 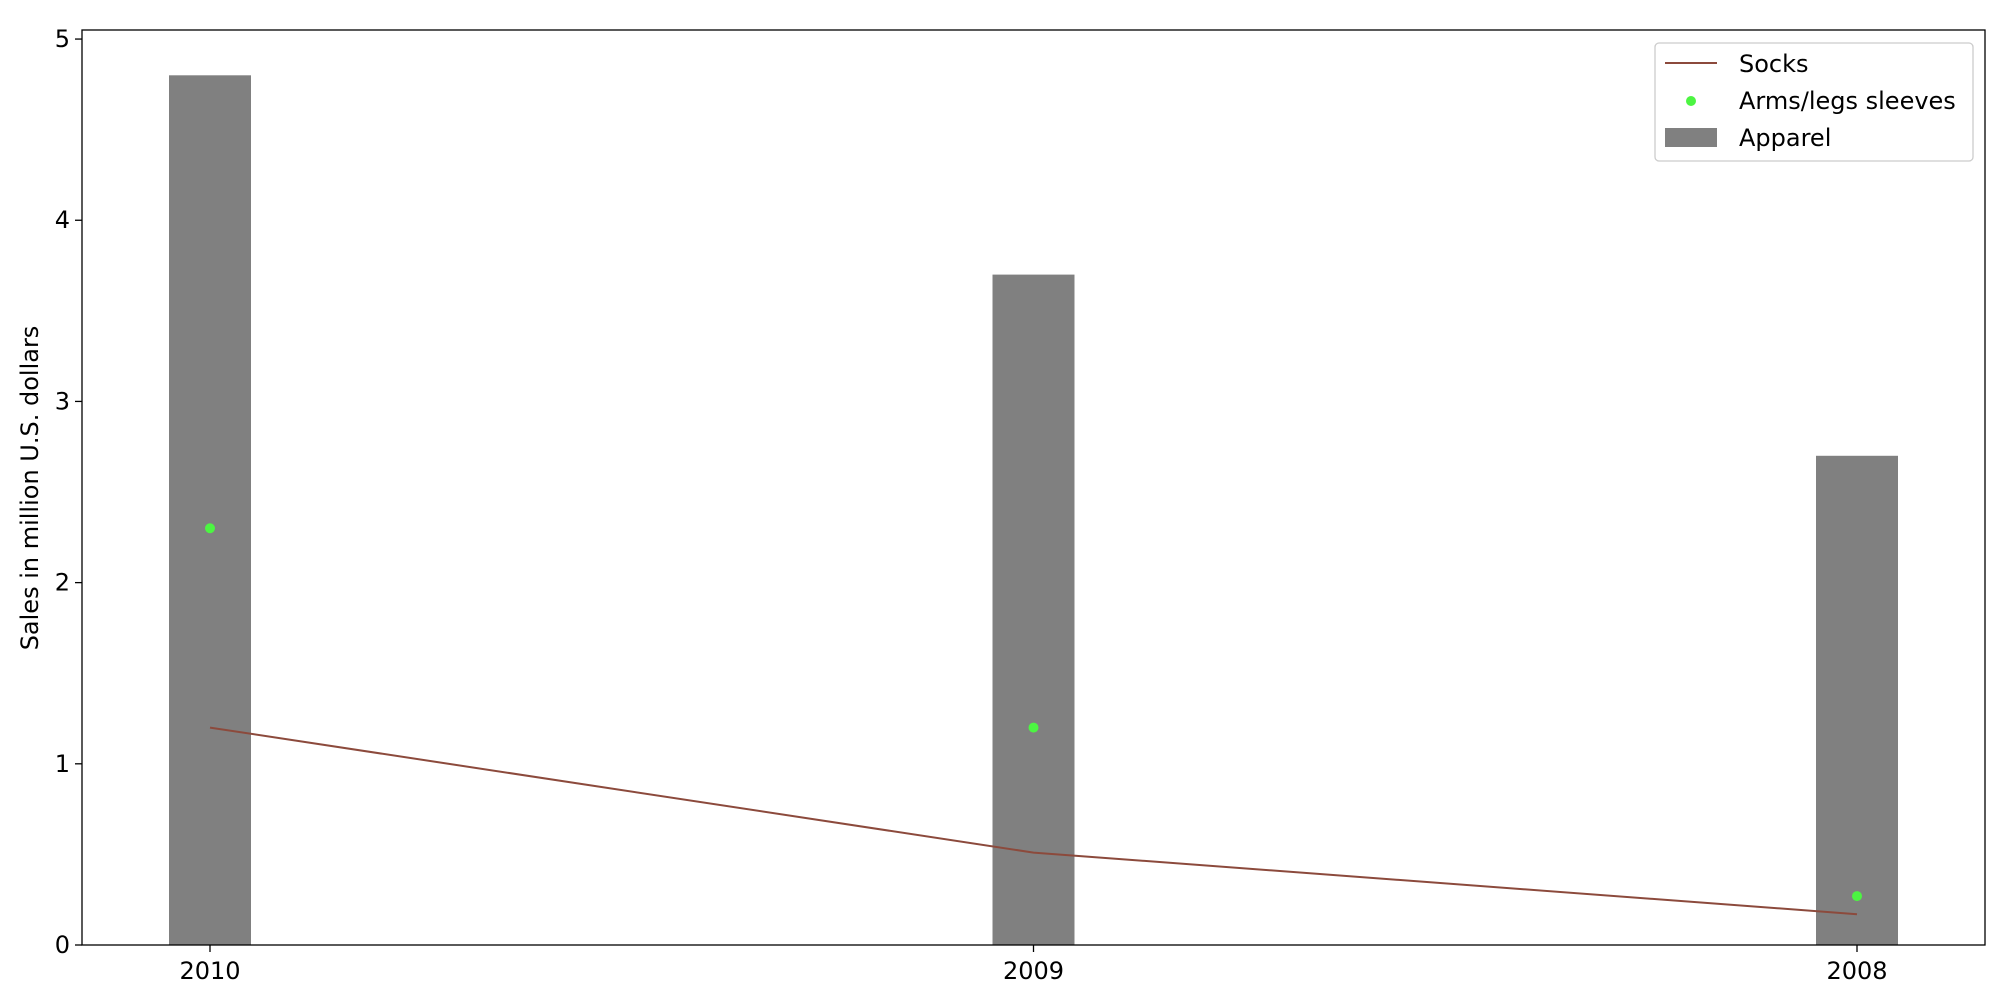 I want to click on legend-label-socks: Socks, so click(x=1774, y=64).